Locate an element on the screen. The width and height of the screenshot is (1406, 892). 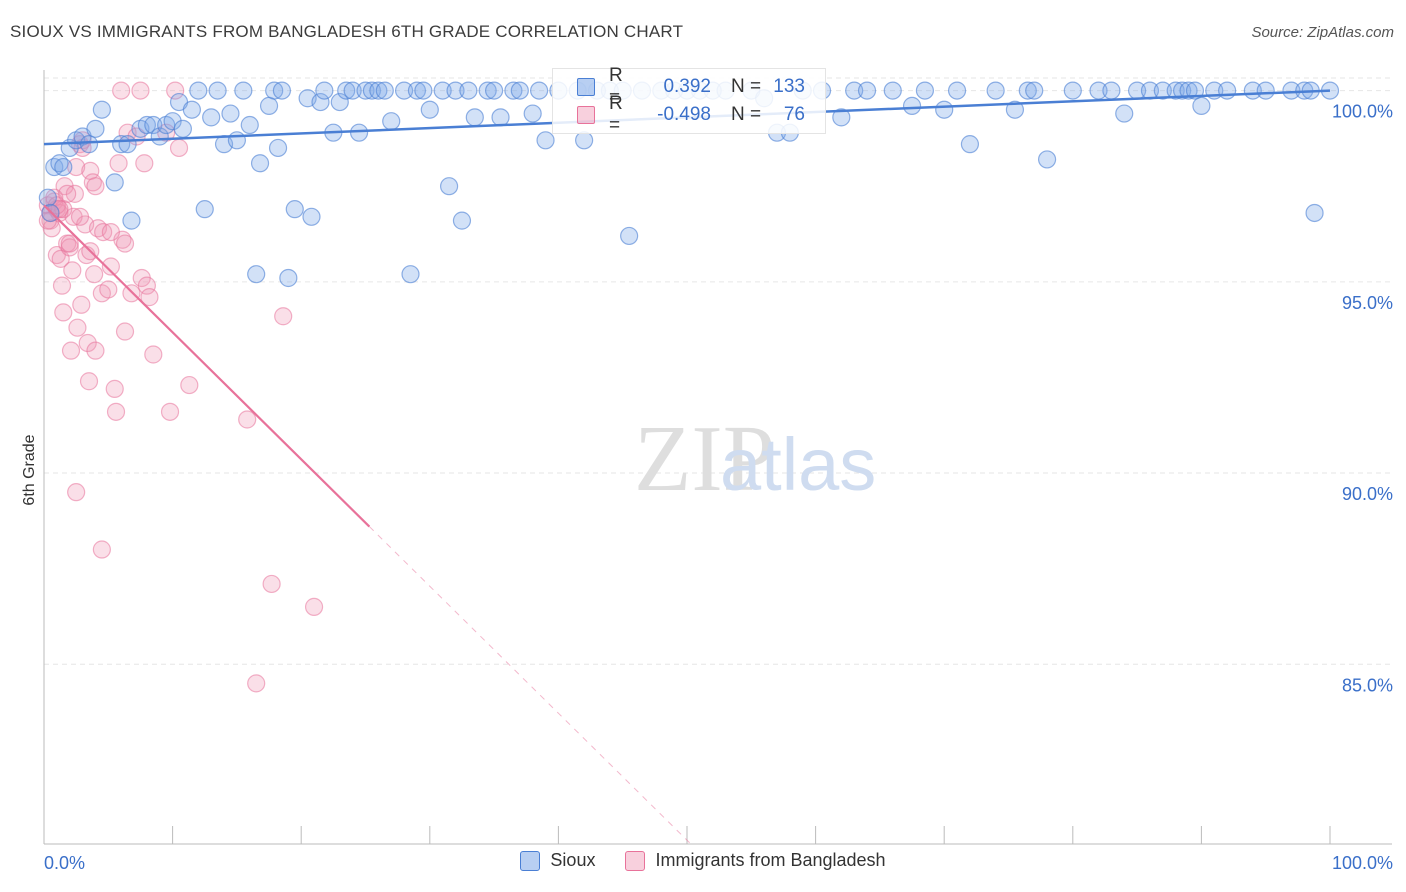
n-value-sioux: 133 is located at coordinates (789, 86).